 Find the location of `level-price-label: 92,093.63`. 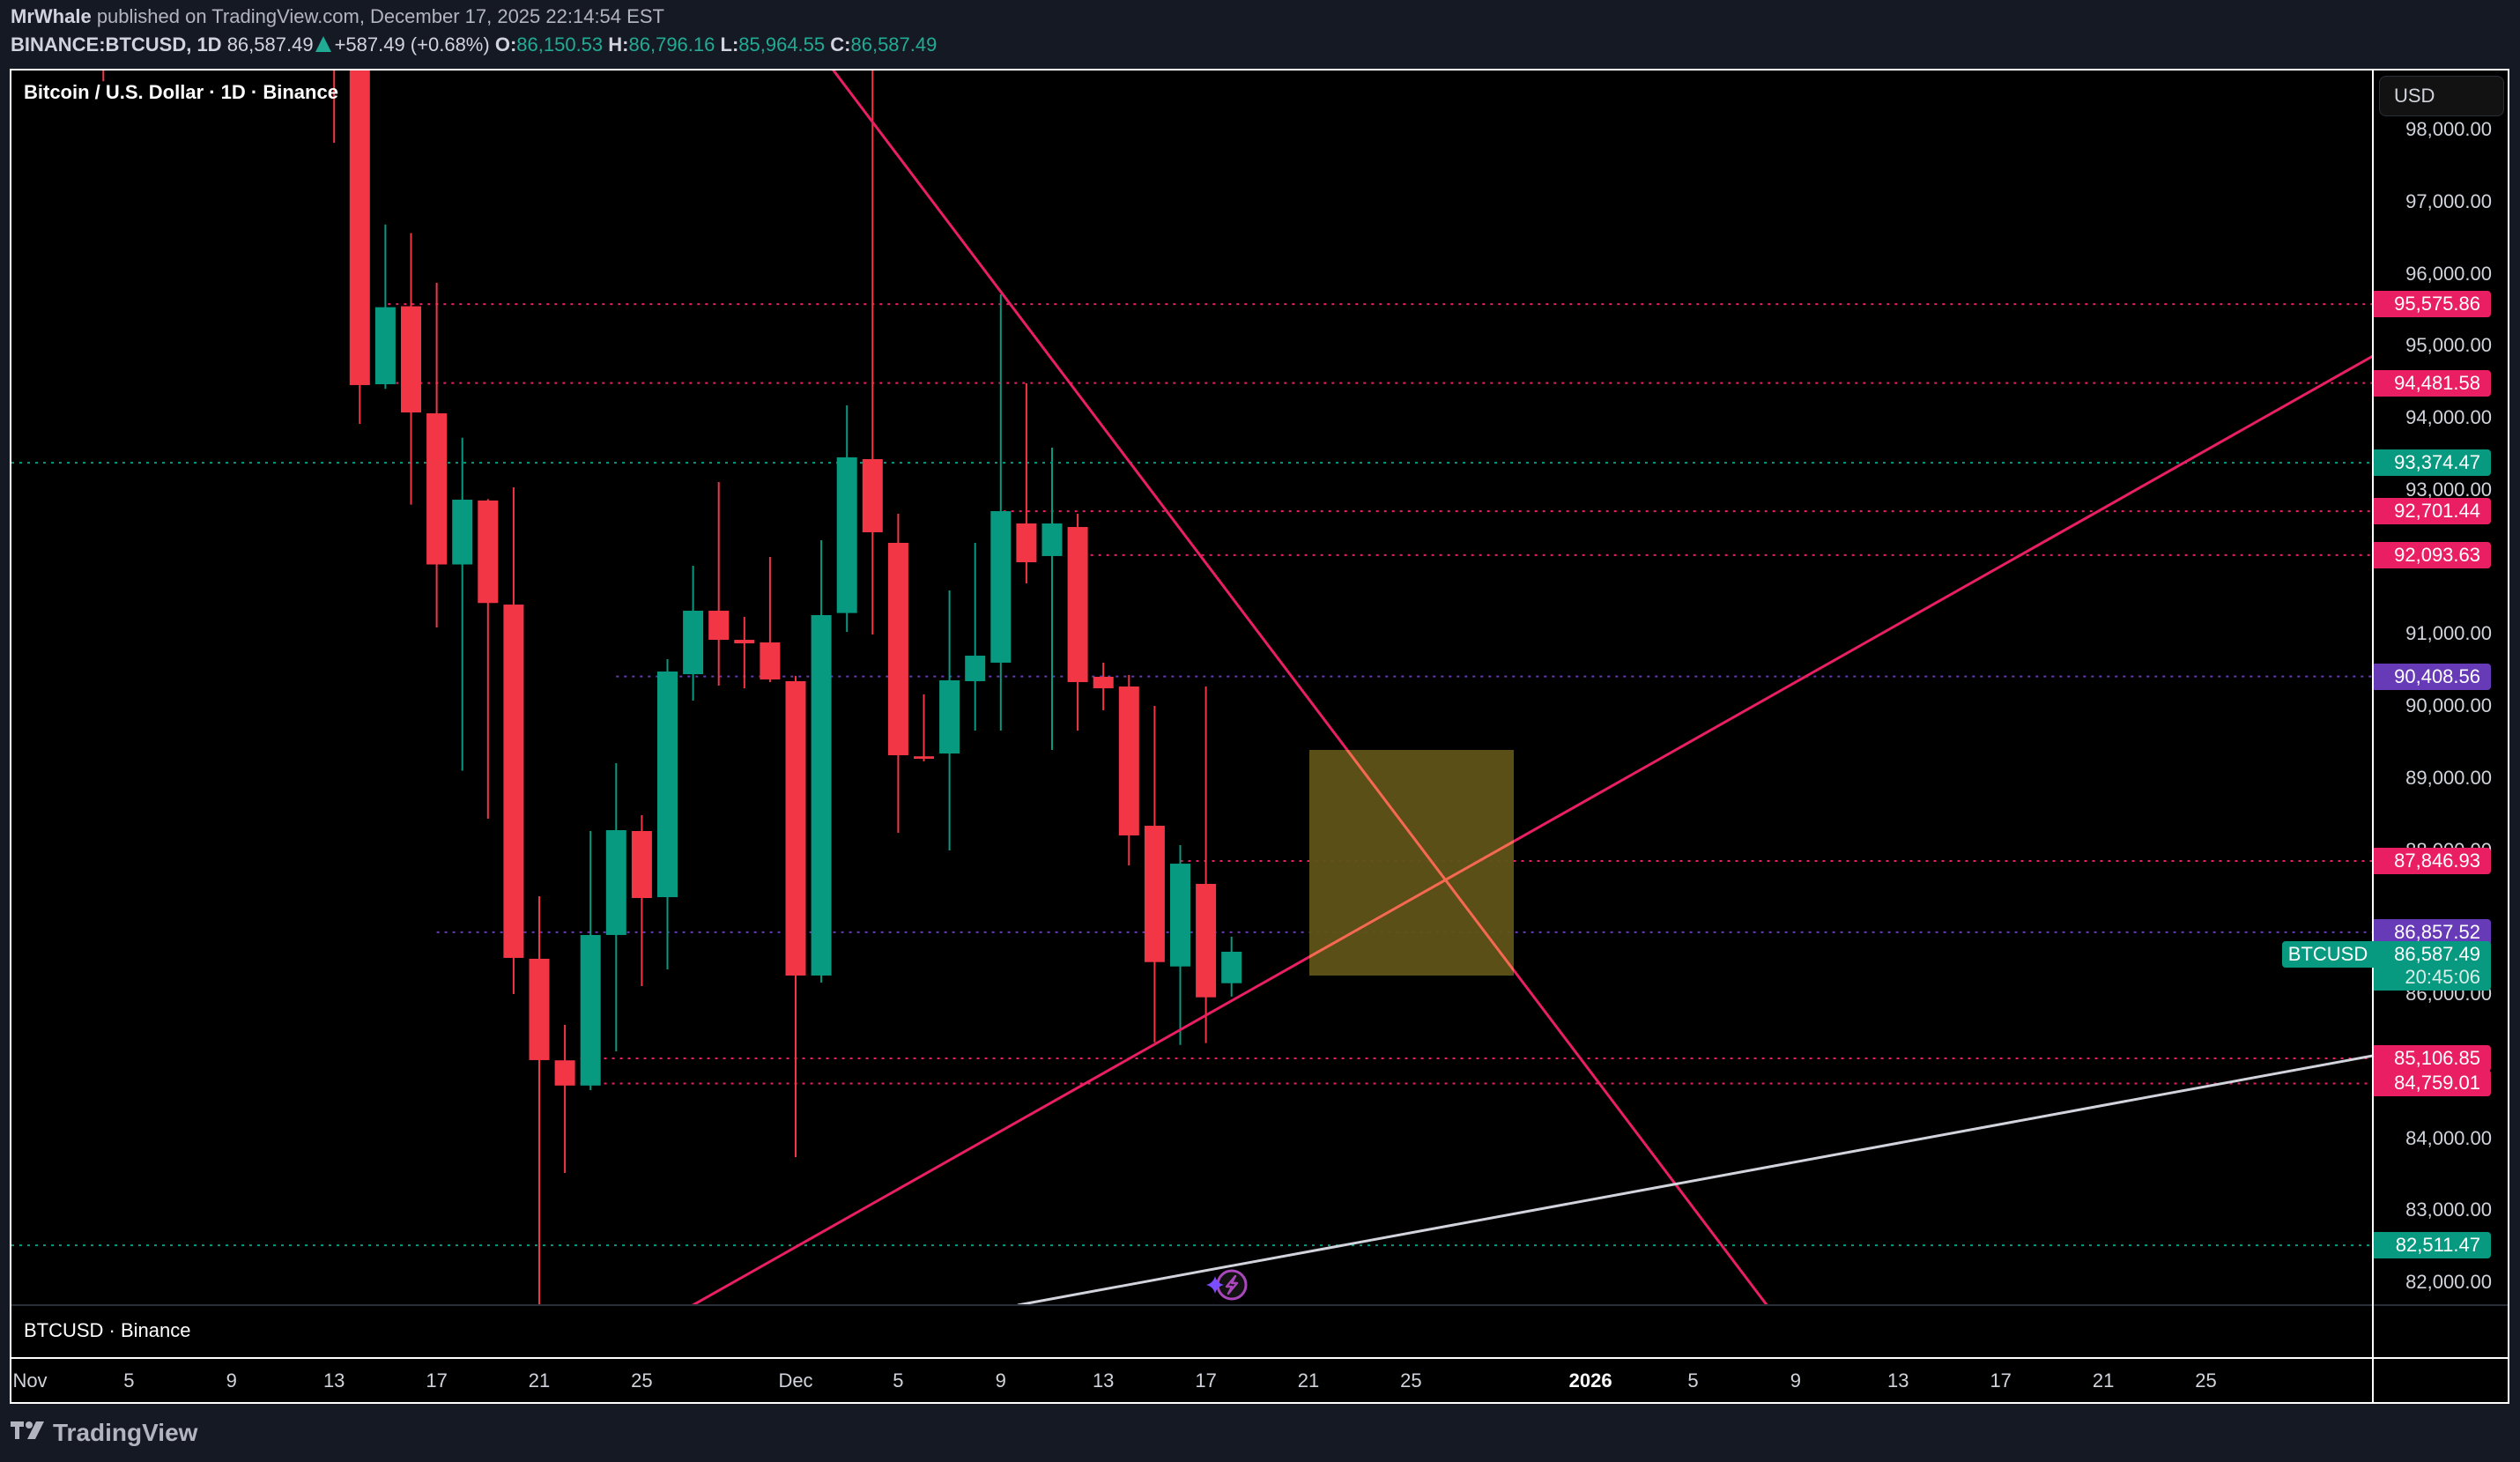

level-price-label: 92,093.63 is located at coordinates (2432, 554).